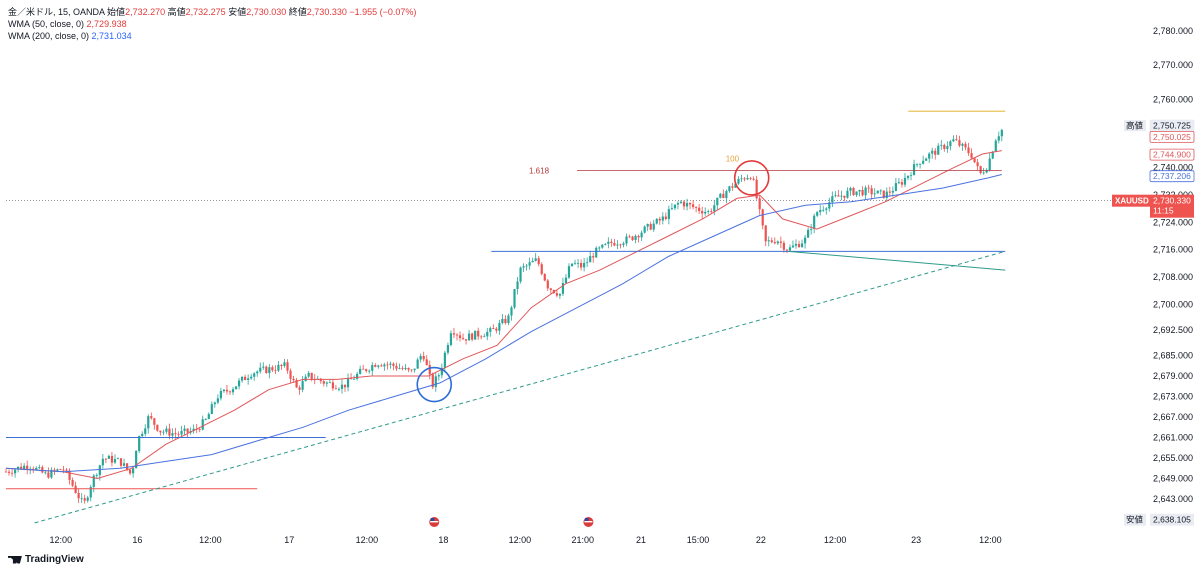 The width and height of the screenshot is (1200, 571). Describe the element at coordinates (582, 540) in the screenshot. I see `time-tick-label: 21:00` at that location.